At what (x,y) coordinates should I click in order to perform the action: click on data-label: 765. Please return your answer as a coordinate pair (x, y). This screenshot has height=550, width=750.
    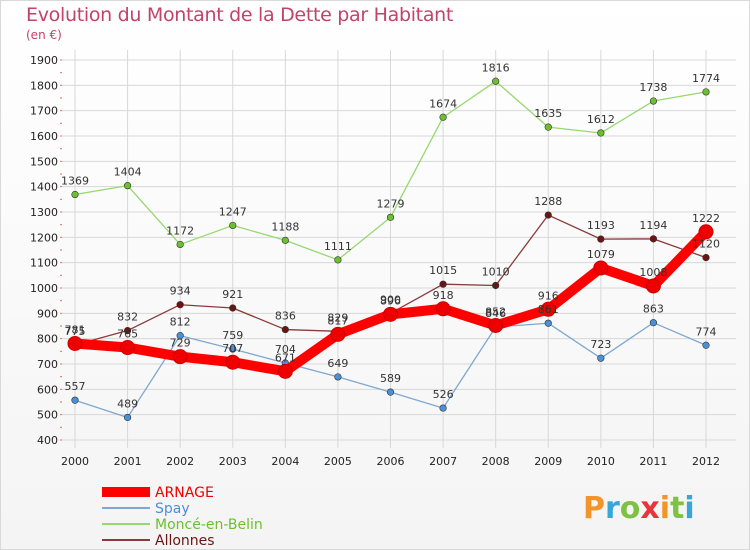
    Looking at the image, I should click on (127, 334).